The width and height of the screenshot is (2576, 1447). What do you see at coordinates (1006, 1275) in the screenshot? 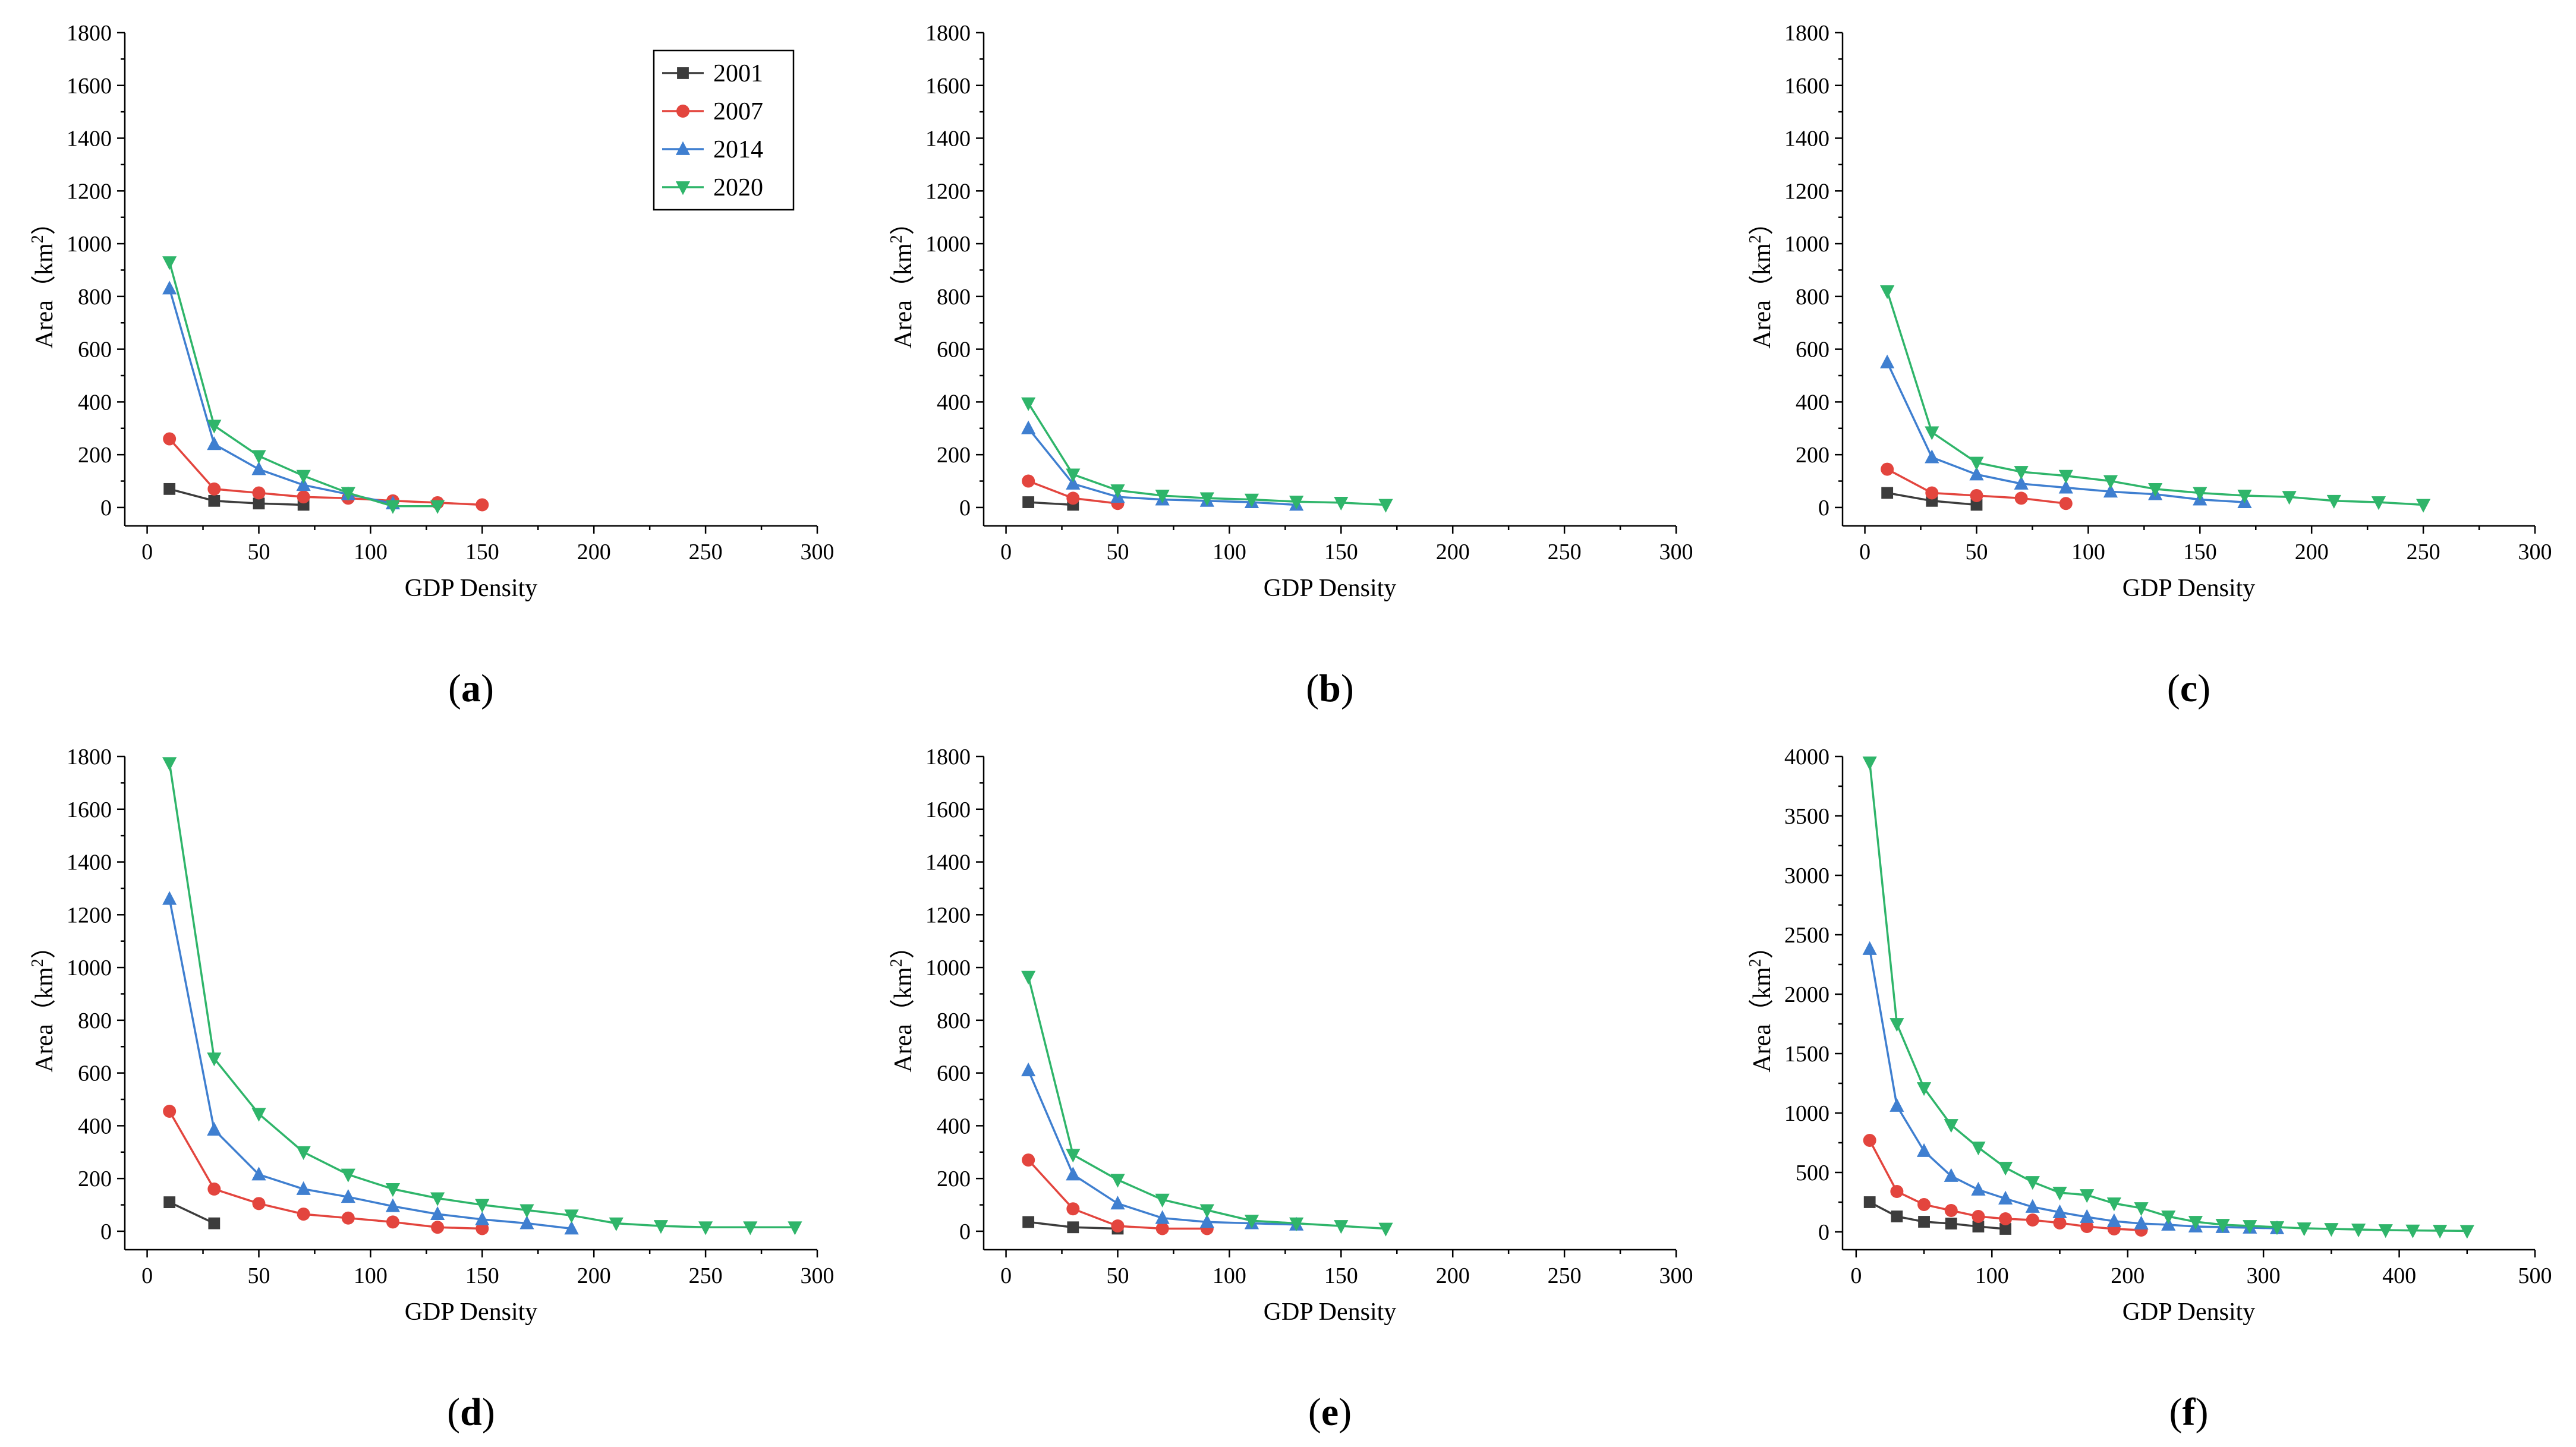
I see `x-tick-label: 0` at bounding box center [1006, 1275].